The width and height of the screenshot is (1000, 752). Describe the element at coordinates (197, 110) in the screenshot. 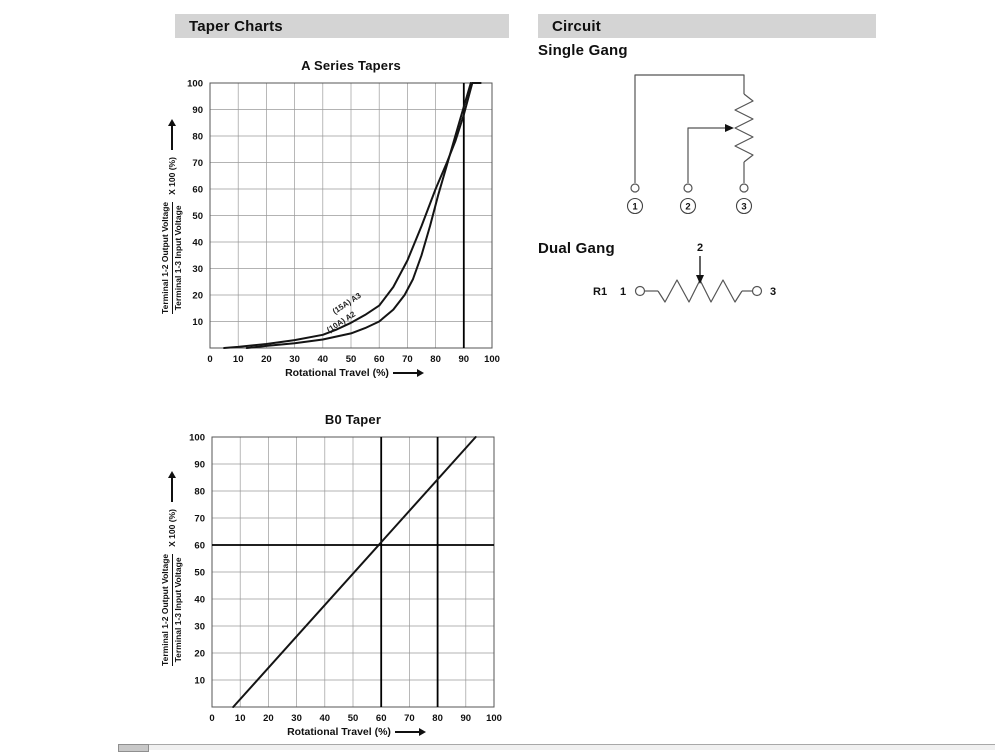

I see `y-tick-label: 90` at that location.